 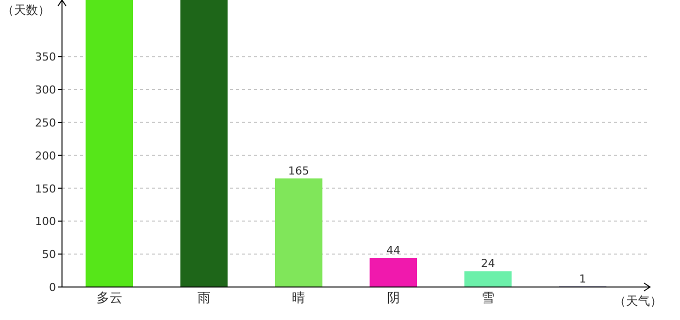 What do you see at coordinates (393, 251) in the screenshot?
I see `data-label: 44` at bounding box center [393, 251].